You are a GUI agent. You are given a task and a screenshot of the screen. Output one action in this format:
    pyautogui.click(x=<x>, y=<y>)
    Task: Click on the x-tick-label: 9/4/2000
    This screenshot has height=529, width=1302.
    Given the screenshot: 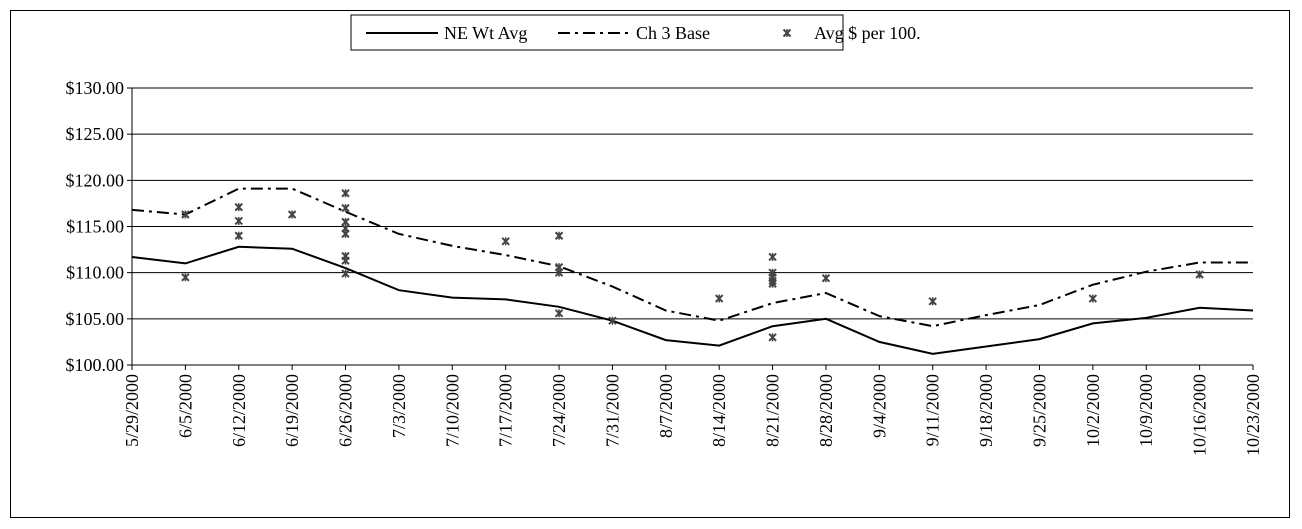 What is the action you would take?
    pyautogui.click(x=879, y=406)
    